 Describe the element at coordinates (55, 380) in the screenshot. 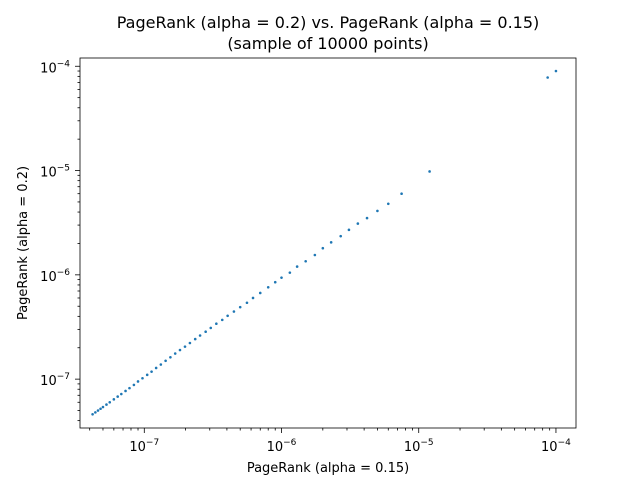

I see `y-tick-label: 10⁻⁷` at that location.